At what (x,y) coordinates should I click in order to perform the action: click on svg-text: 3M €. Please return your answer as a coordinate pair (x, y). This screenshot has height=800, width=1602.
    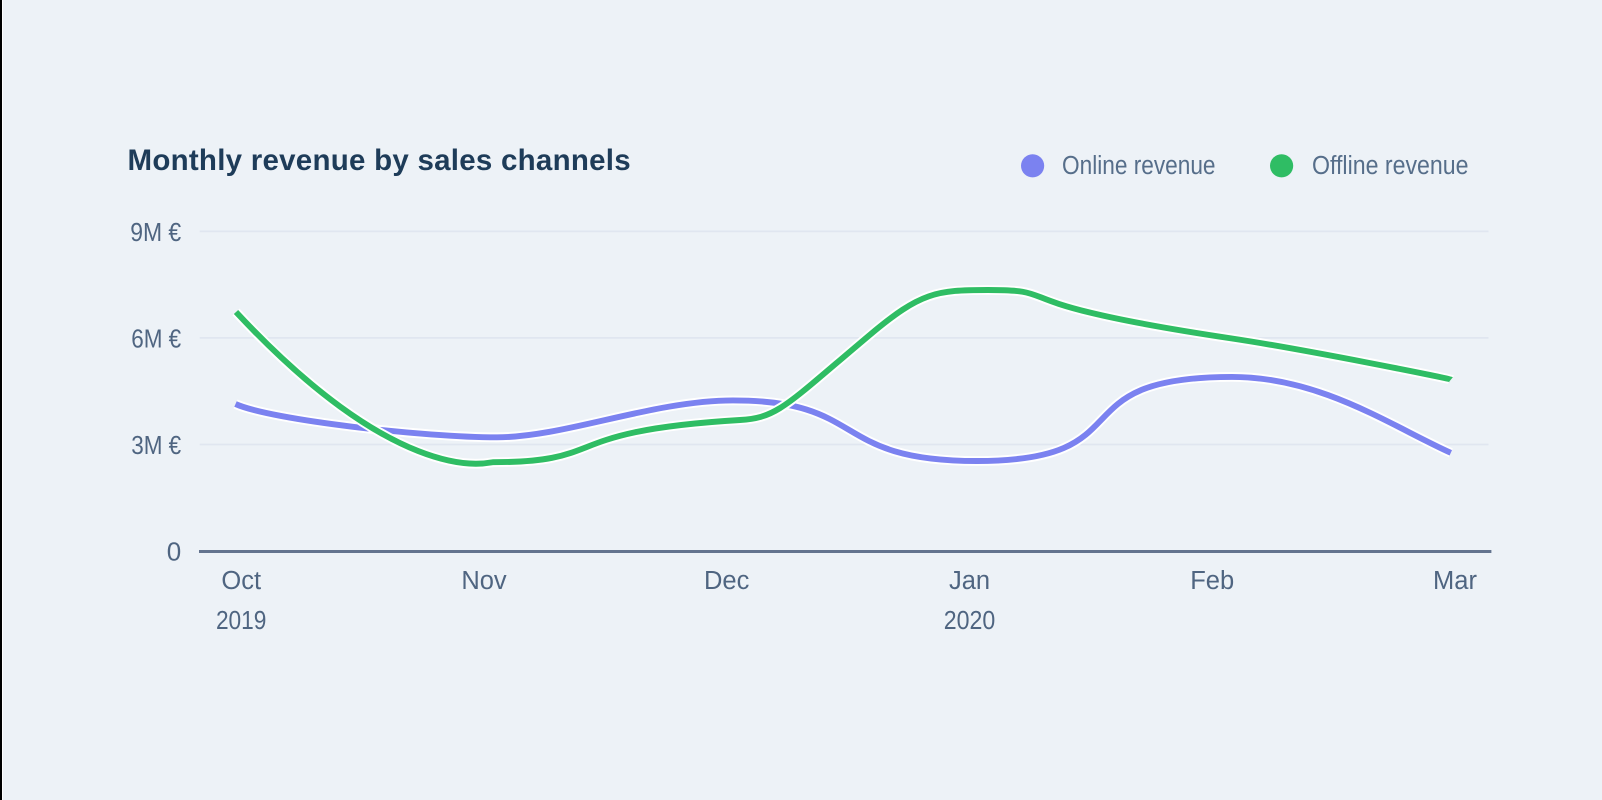
    Looking at the image, I should click on (156, 445).